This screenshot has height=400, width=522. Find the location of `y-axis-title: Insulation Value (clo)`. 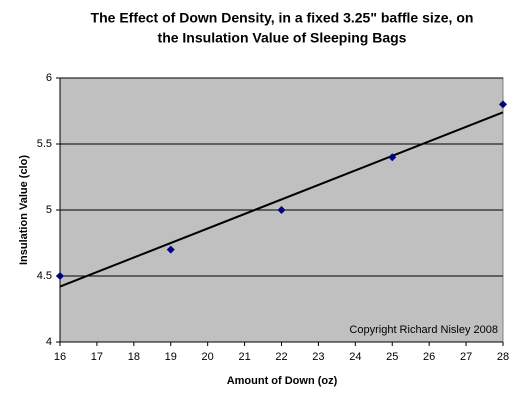

y-axis-title: Insulation Value (clo) is located at coordinates (24, 210).